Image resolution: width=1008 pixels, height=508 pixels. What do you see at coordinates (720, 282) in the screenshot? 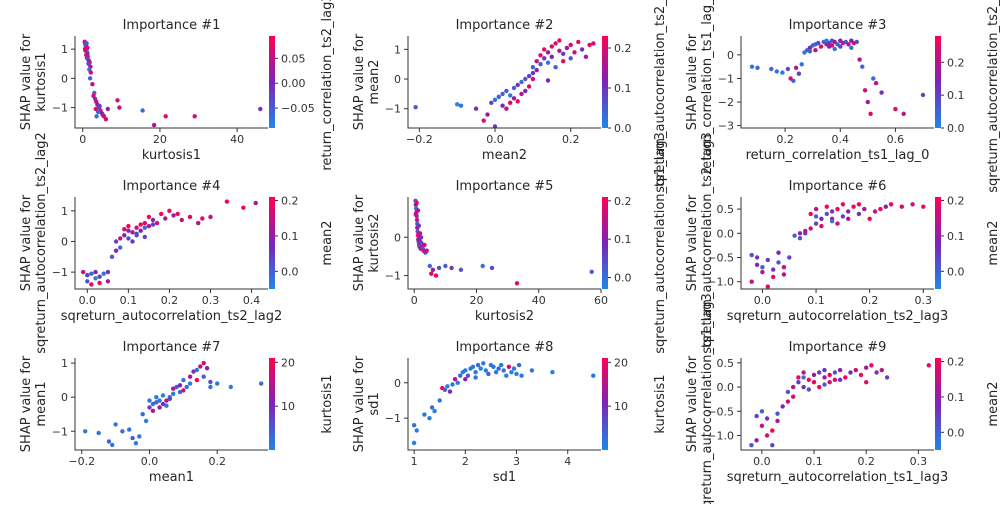
I see `y-tick-label: −1.0` at bounding box center [720, 282].